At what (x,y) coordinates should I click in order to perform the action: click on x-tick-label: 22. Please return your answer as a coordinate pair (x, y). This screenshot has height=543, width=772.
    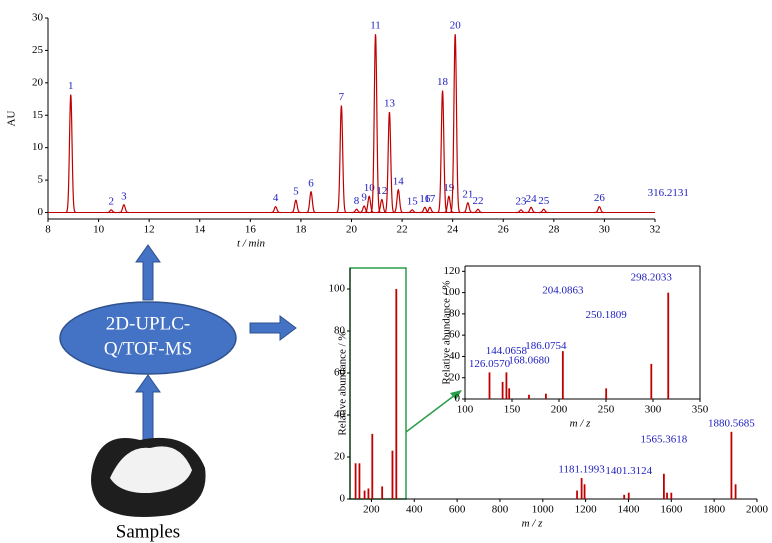
    Looking at the image, I should click on (402, 230).